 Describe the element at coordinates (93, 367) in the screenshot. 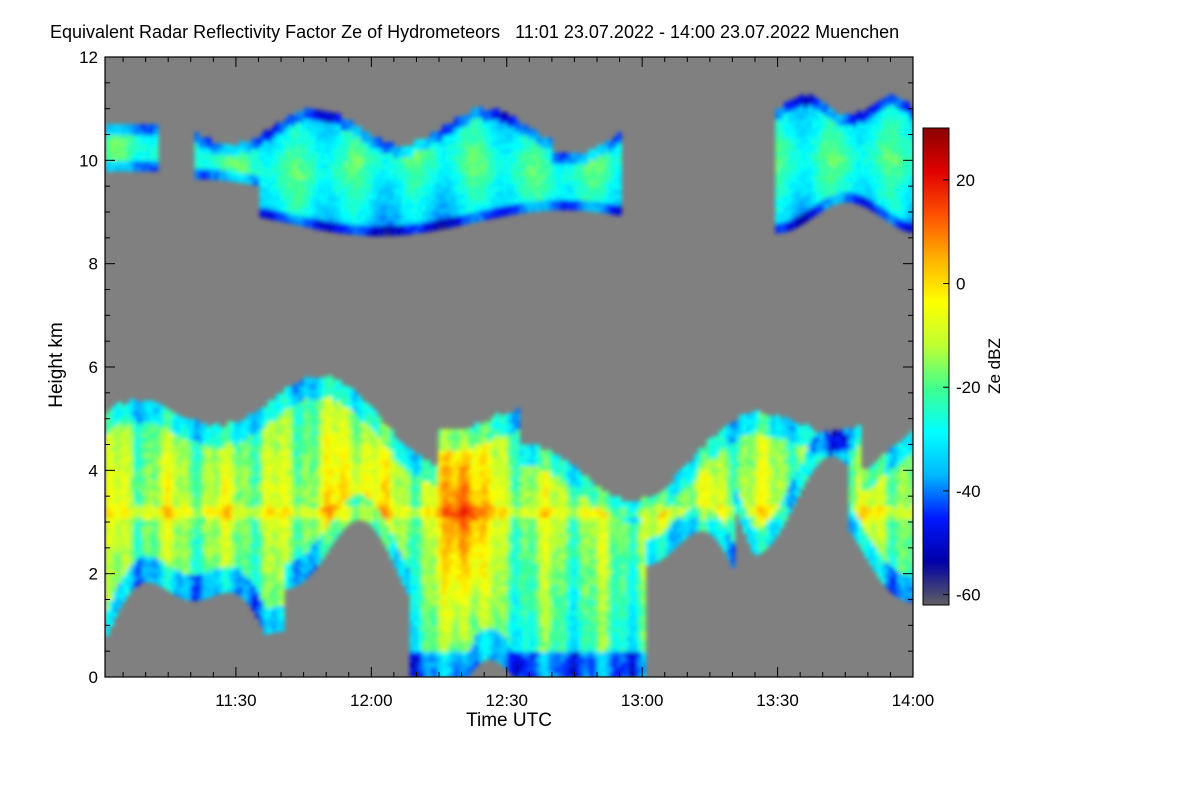

I see `y-tick-label: 6` at that location.